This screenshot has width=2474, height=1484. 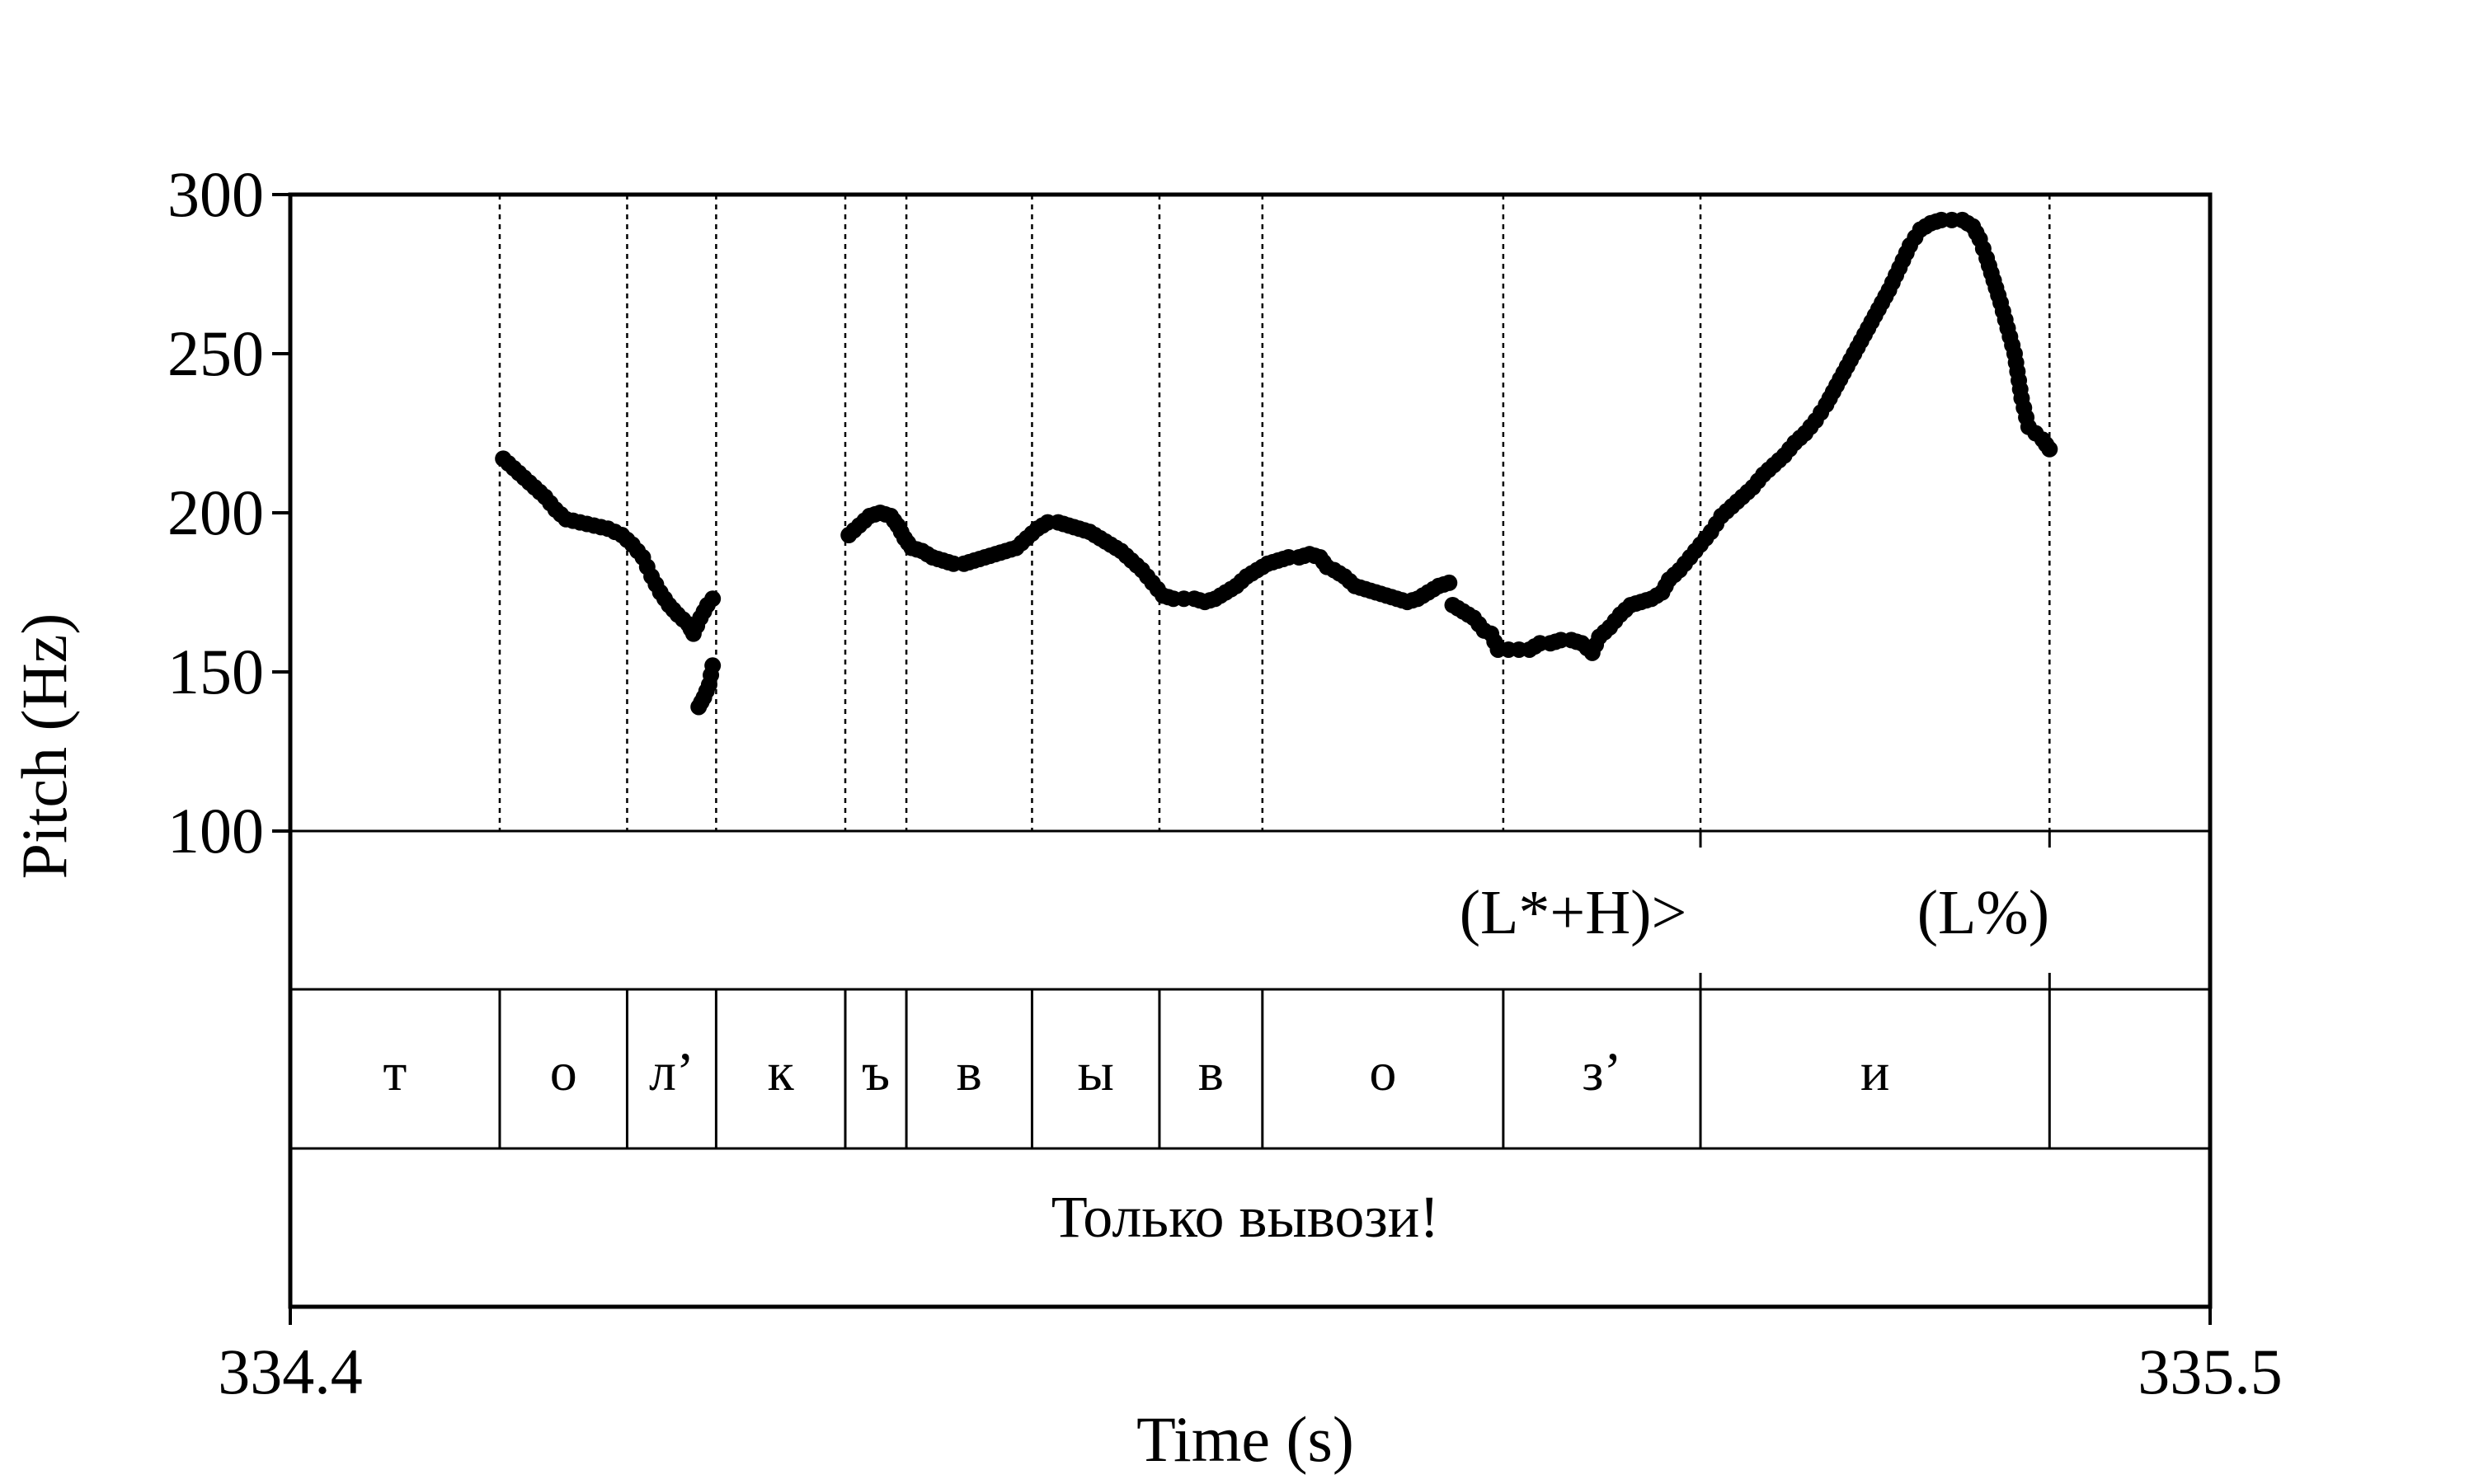 What do you see at coordinates (44, 746) in the screenshot?
I see `y-axis-title: Pitch (Hz)` at bounding box center [44, 746].